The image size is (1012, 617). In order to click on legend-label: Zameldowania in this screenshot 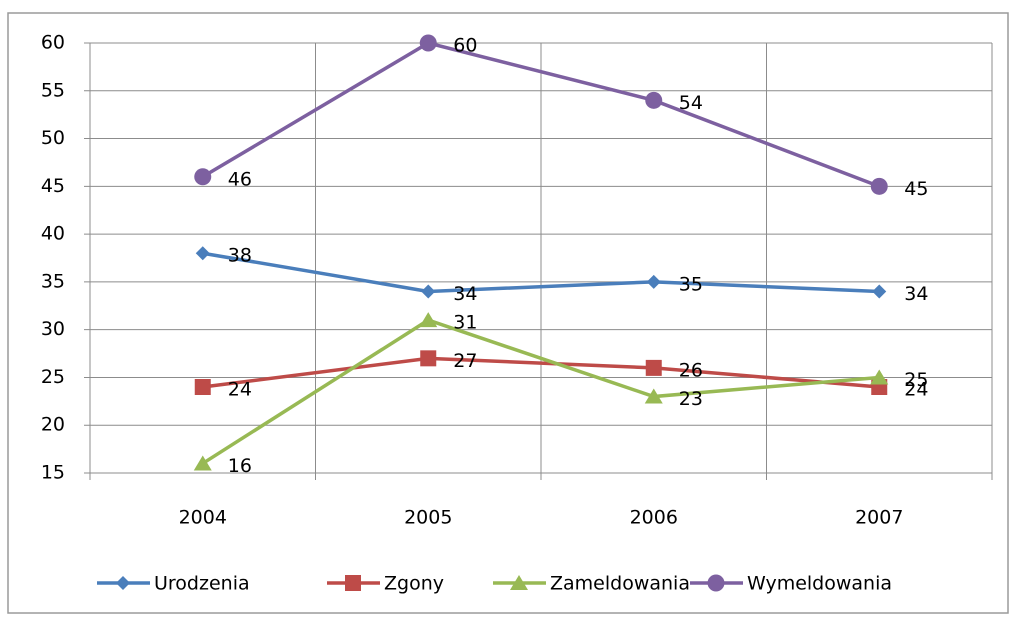, I will do `click(620, 584)`.